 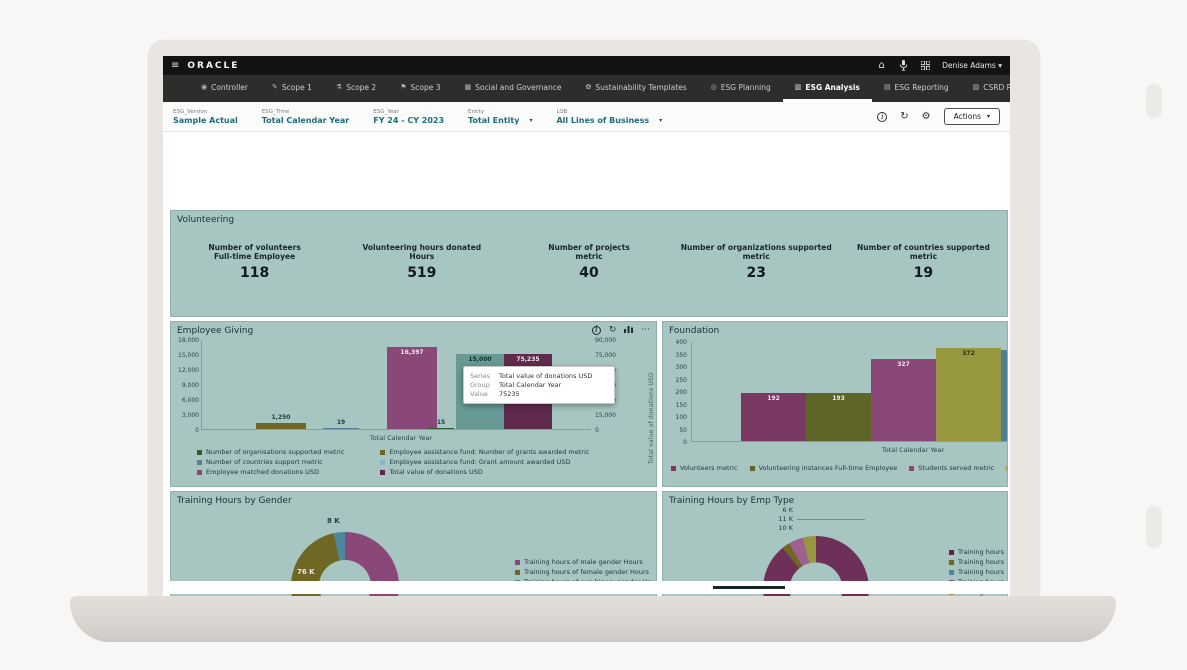 I want to click on tab-scope-3: ⚑ Scope 3, so click(x=420, y=88).